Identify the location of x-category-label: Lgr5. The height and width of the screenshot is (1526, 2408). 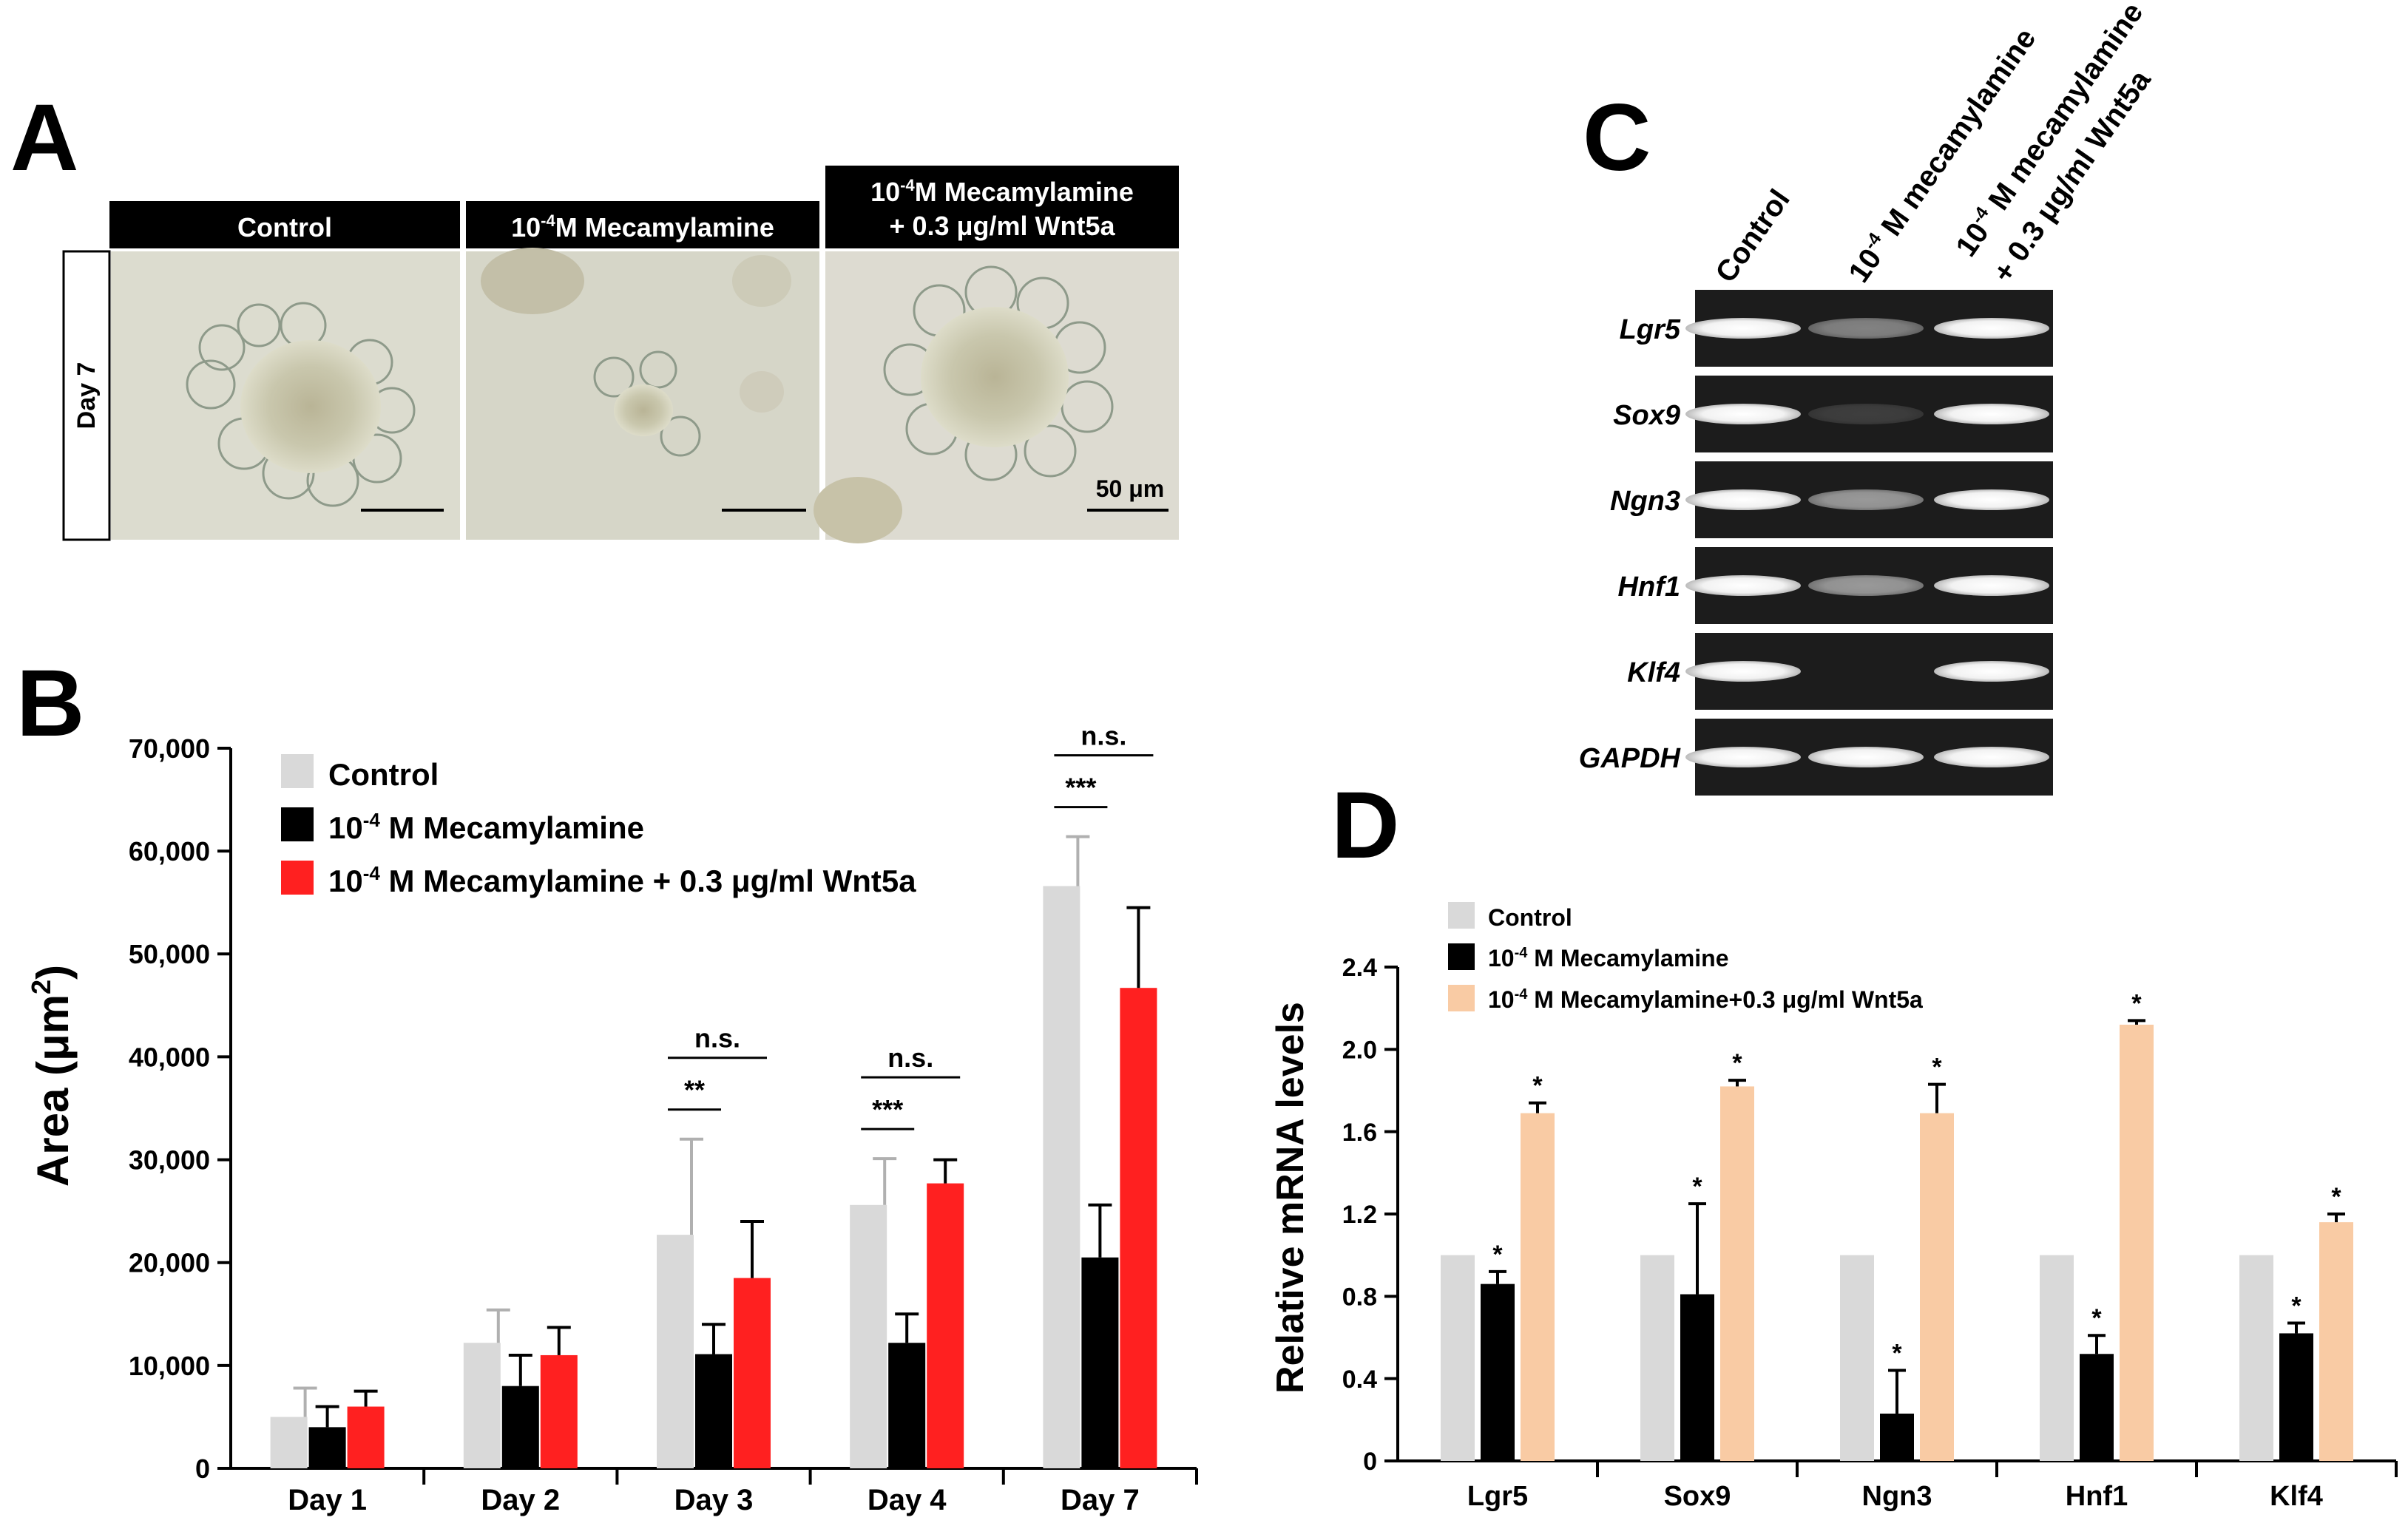
(1497, 1496).